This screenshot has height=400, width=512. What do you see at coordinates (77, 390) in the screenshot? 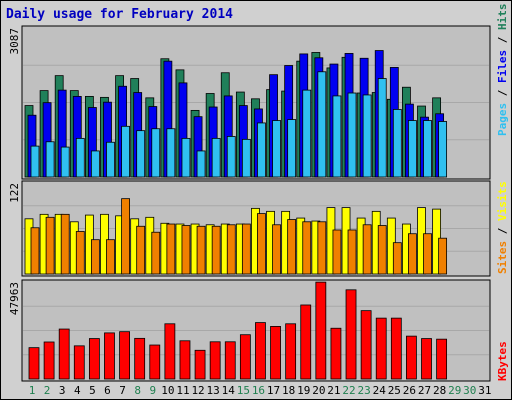
I see `day-label-4: 4` at bounding box center [77, 390].